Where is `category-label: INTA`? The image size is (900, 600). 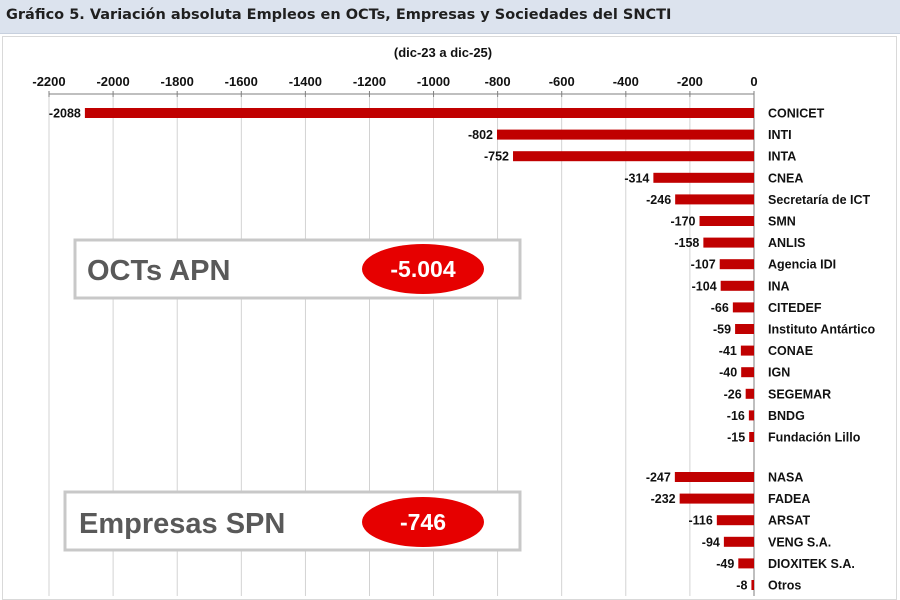 category-label: INTA is located at coordinates (782, 157).